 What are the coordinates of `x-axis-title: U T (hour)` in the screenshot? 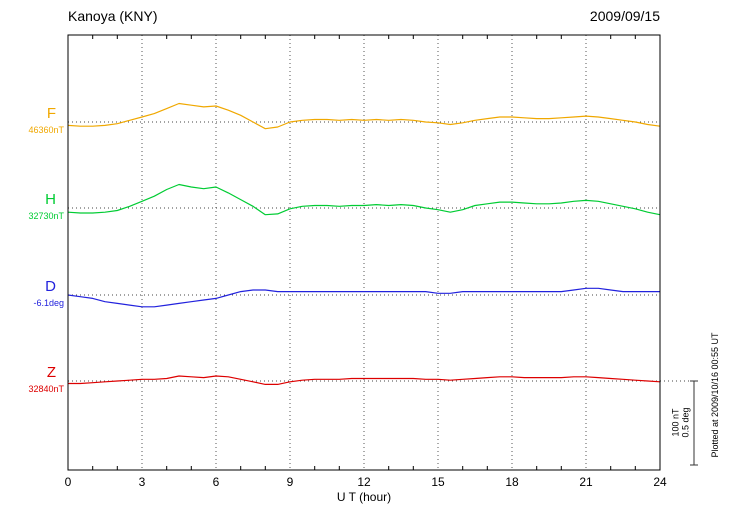 It's located at (364, 497).